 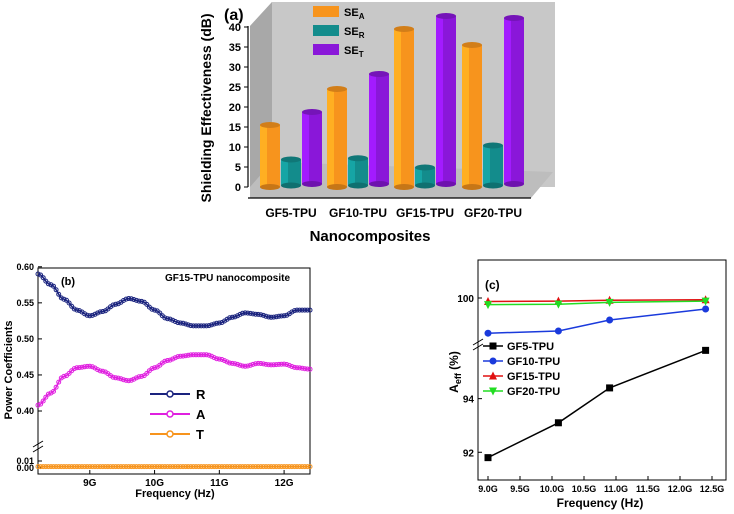 I want to click on panel-b-y-tick-label: 0.00, so click(x=25, y=468).